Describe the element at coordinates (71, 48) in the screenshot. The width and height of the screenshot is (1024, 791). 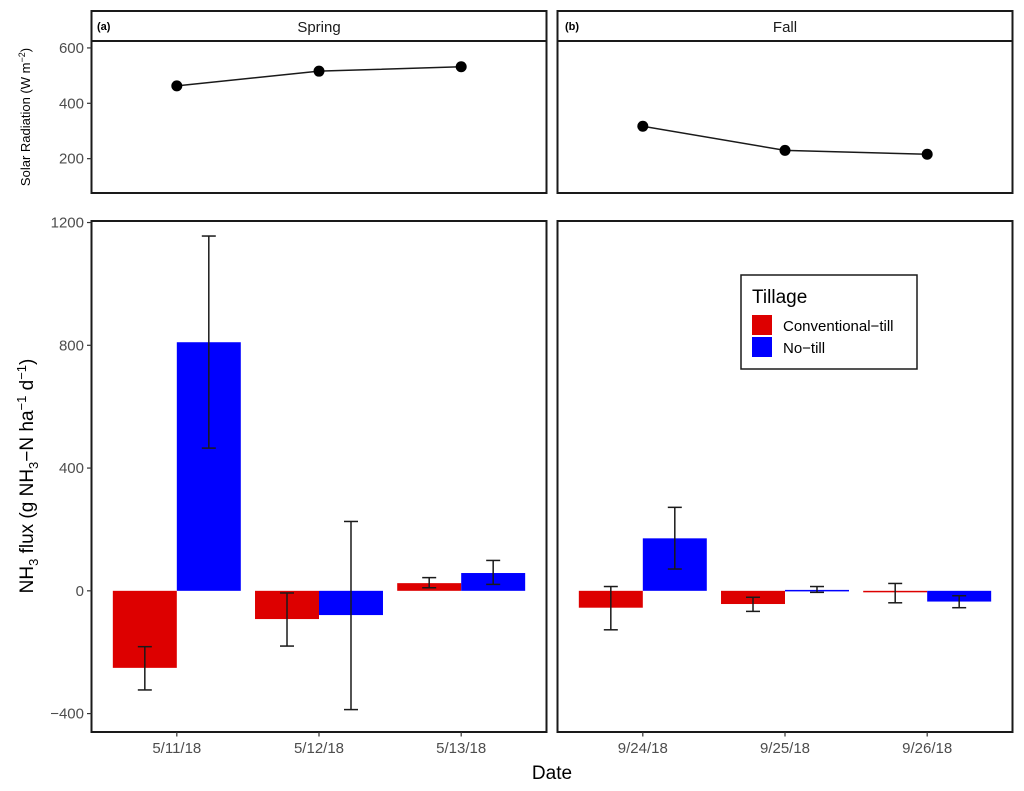
I see `solar-y-tick-label-600: 600` at that location.